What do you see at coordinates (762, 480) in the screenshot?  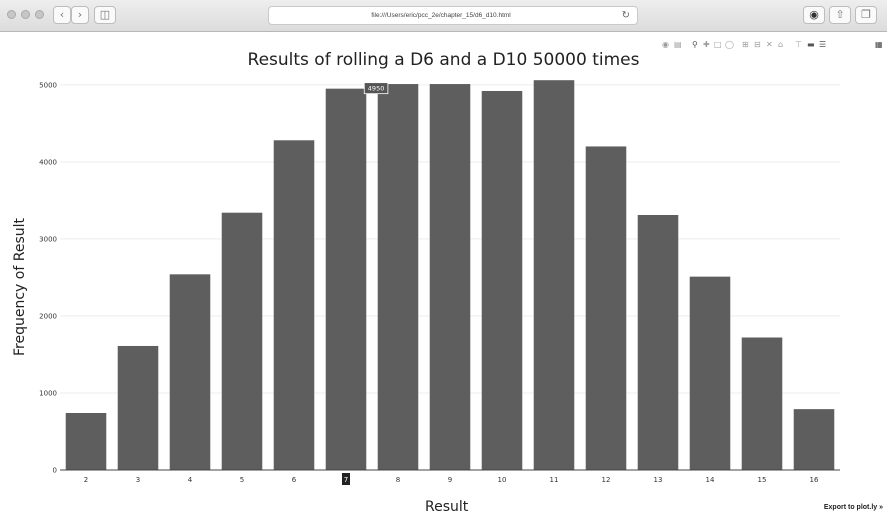 I see `x-tick-label: 15` at bounding box center [762, 480].